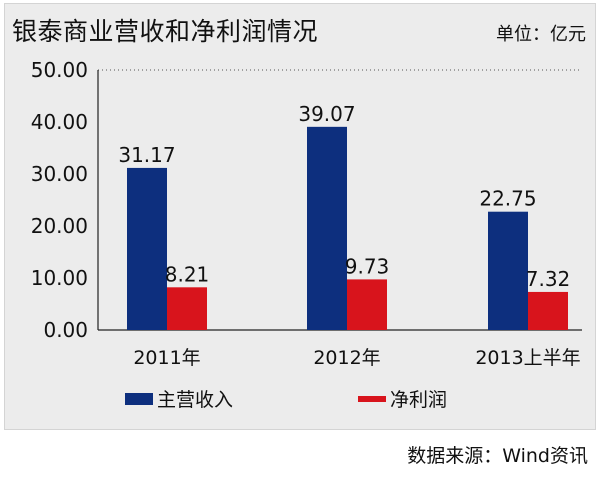 This screenshot has width=600, height=478. Describe the element at coordinates (418, 400) in the screenshot. I see `legend-label: 净利润` at that location.